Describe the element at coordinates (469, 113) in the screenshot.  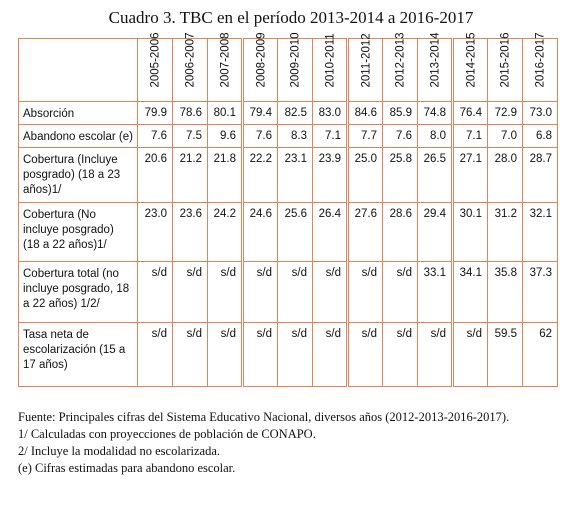
I see `cell: 76.4` at that location.